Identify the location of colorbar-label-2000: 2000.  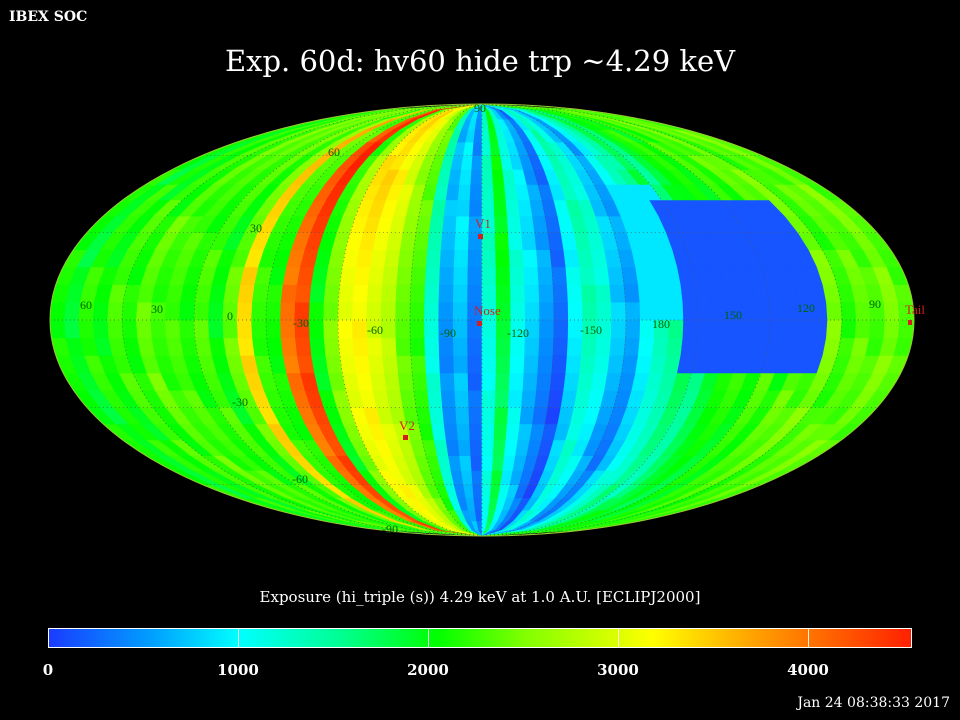
(428, 670).